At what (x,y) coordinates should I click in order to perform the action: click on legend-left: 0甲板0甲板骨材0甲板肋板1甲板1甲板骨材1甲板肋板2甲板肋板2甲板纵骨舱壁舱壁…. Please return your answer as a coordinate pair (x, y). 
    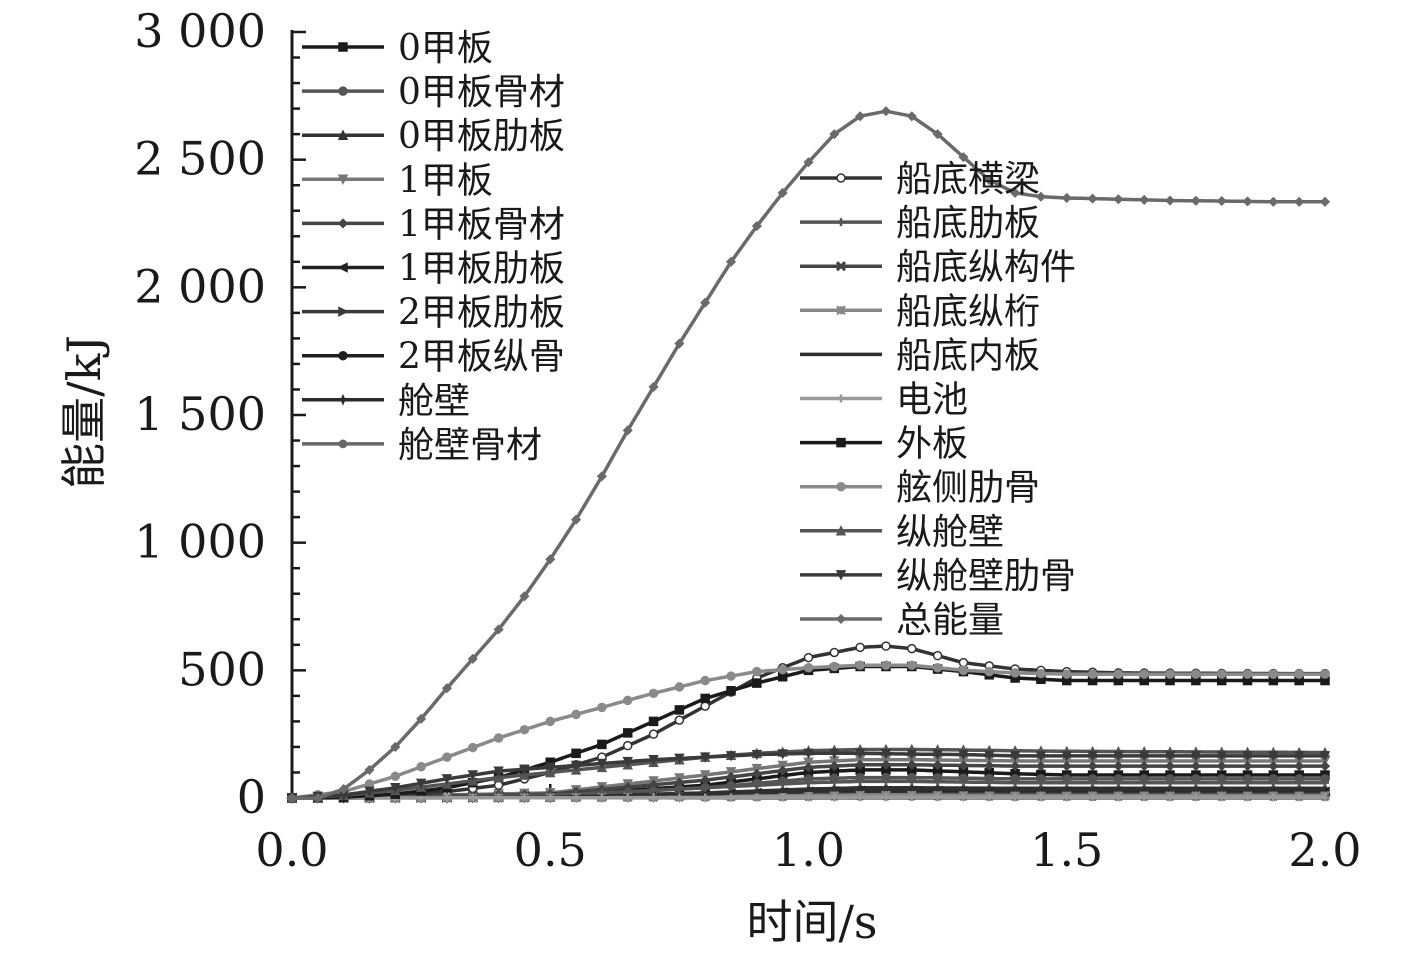
    Looking at the image, I should click on (433, 247).